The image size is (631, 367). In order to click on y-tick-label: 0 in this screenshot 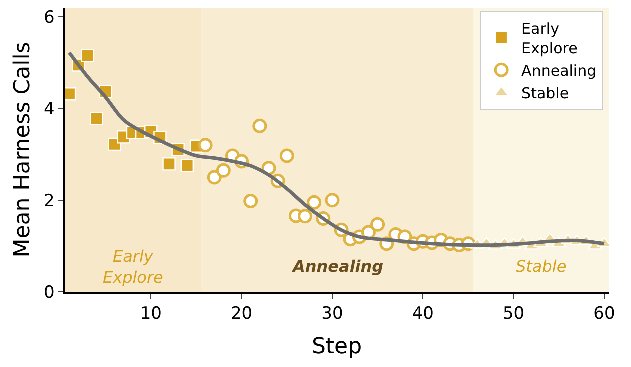, I will do `click(49, 292)`.